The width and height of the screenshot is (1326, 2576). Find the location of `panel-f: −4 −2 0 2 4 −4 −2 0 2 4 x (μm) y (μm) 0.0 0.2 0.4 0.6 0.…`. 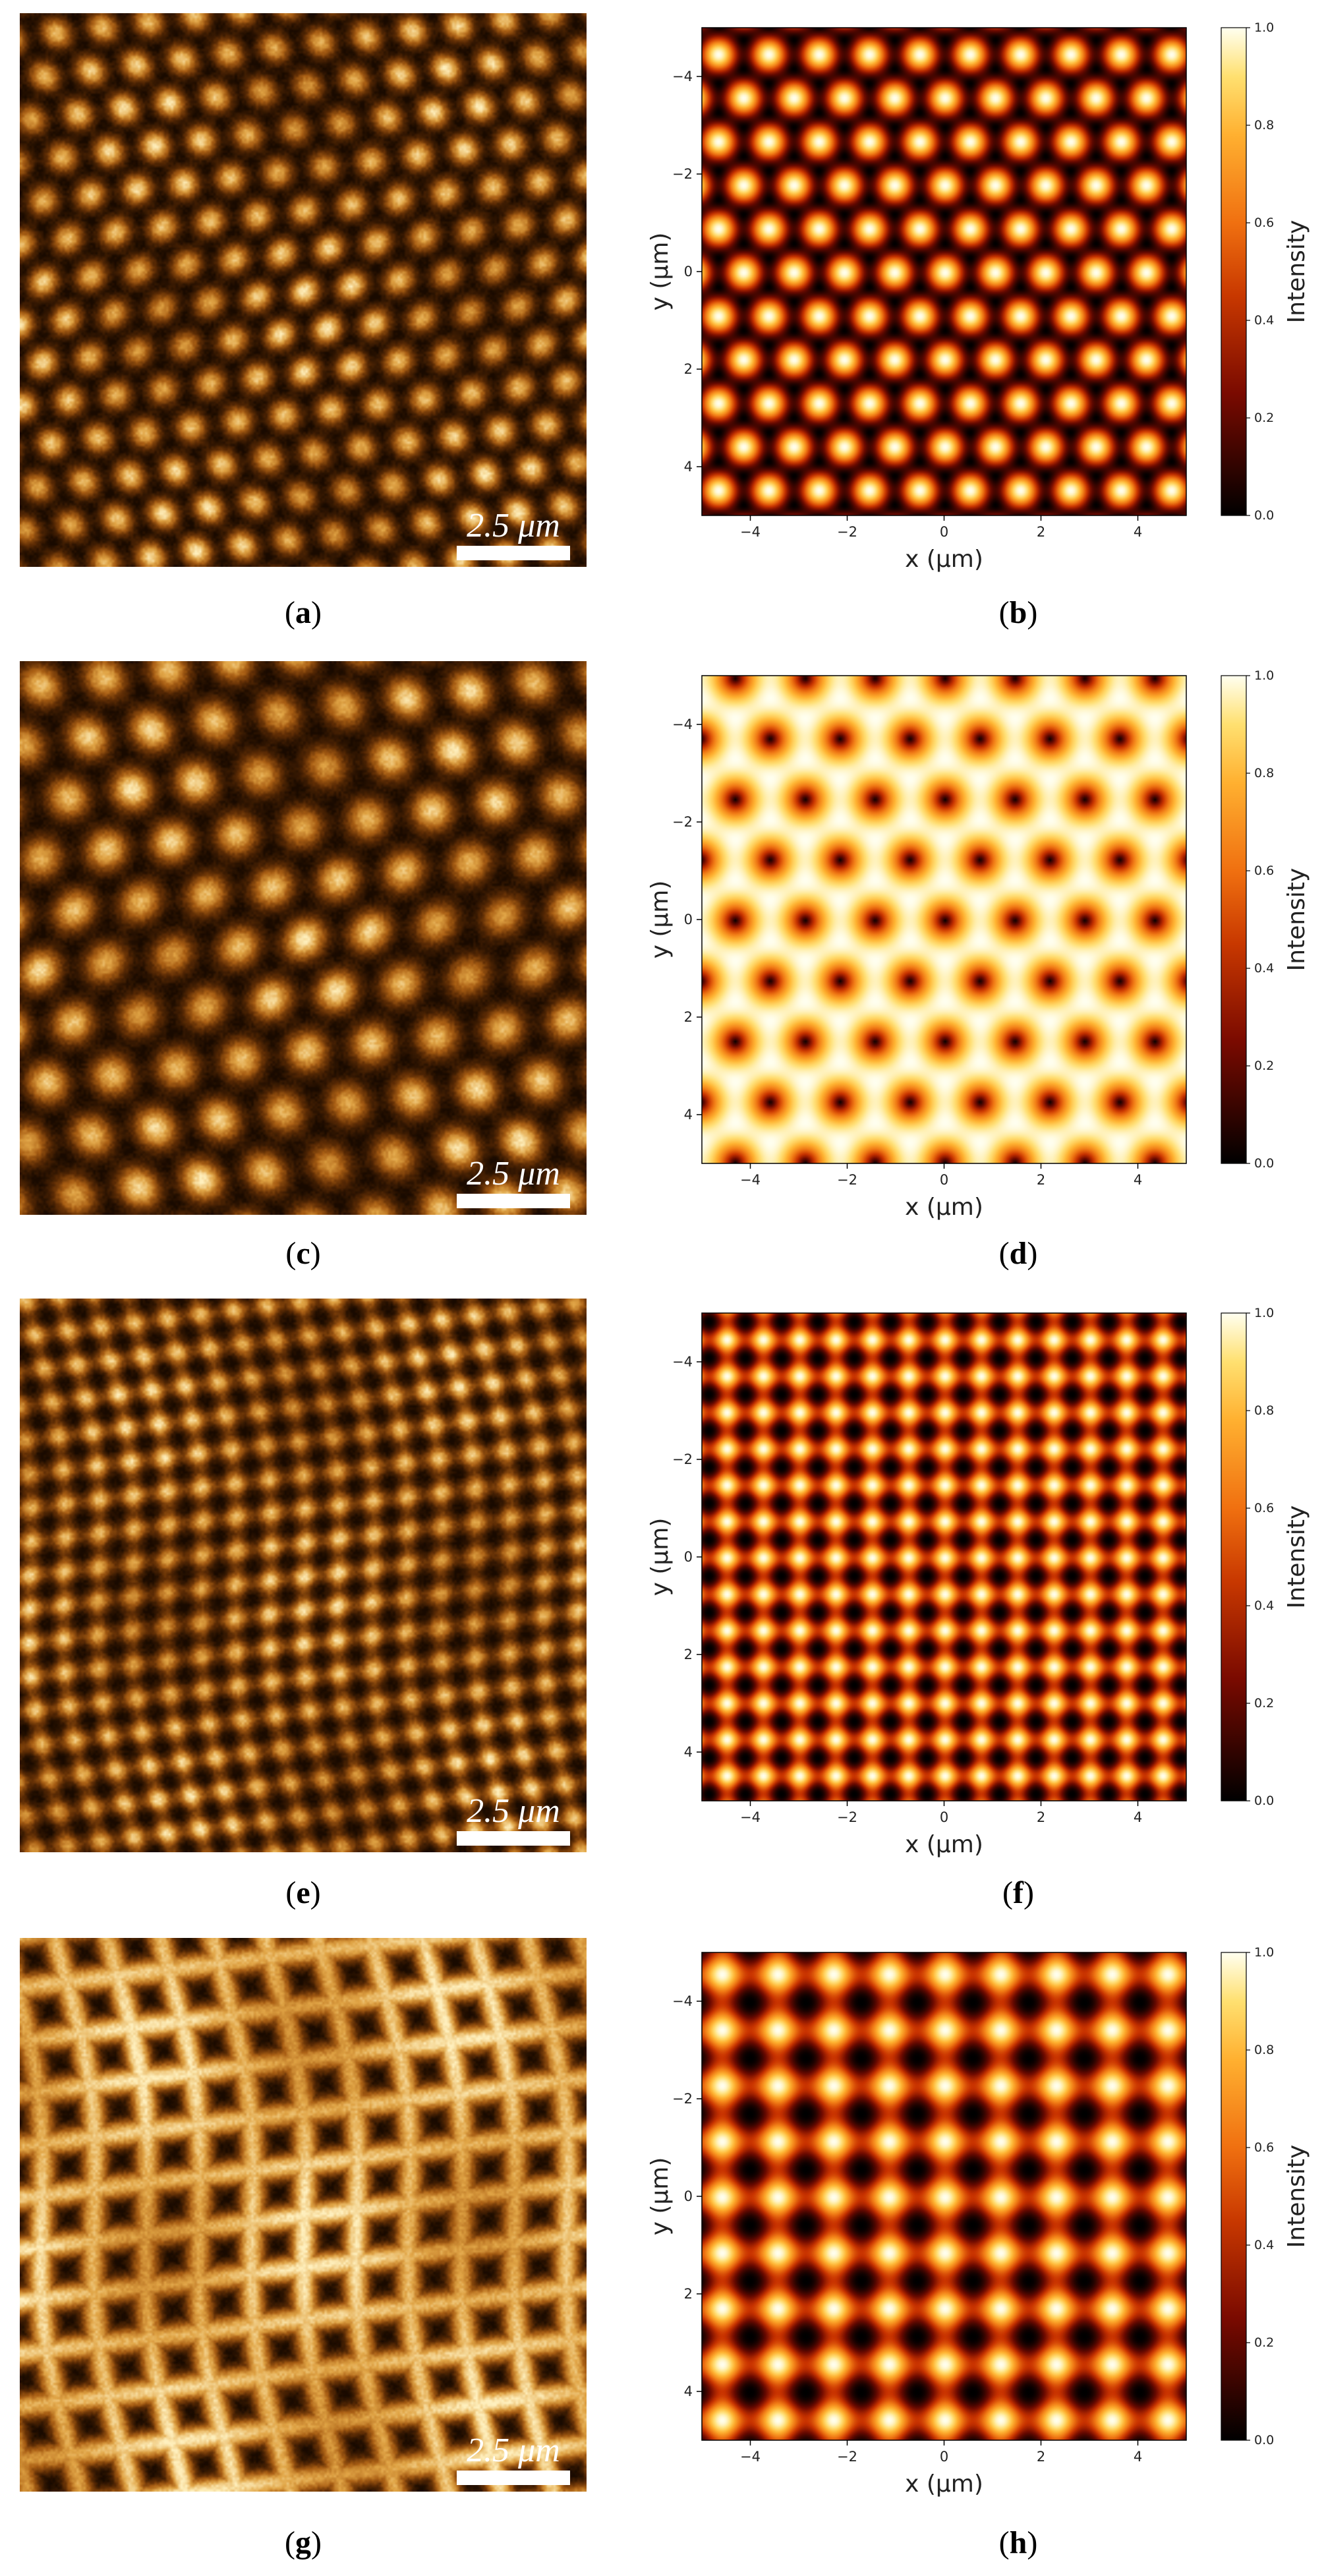

panel-f: −4 −2 0 2 4 −4 −2 0 2 4 x (μm) y (μm) 0.0 0.2 0.4 0.6 0.… is located at coordinates (978, 1608).